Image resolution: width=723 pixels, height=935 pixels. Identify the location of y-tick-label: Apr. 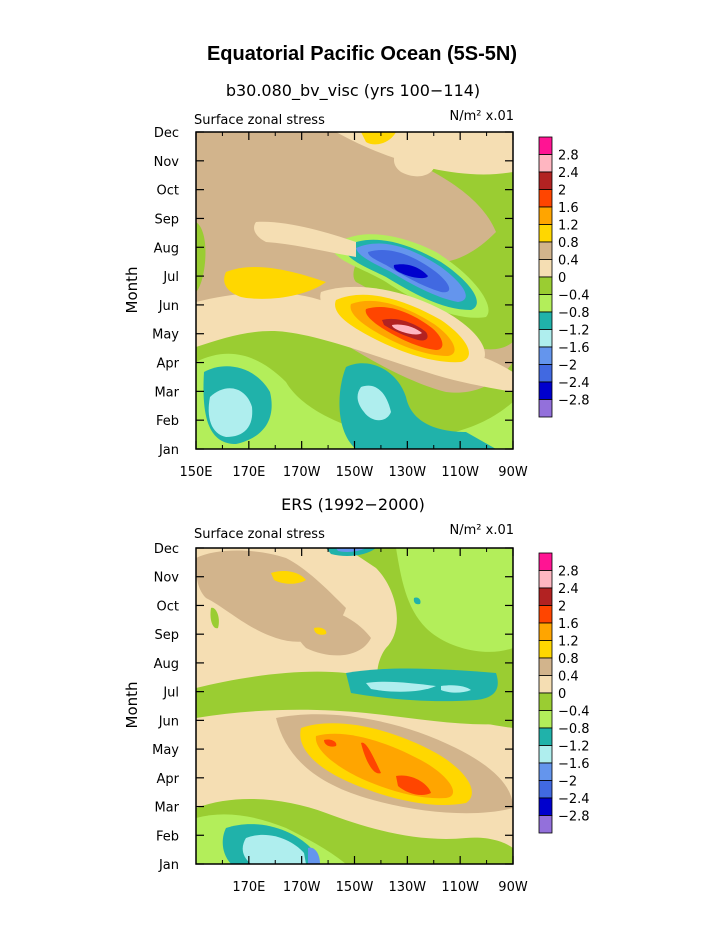
(168, 364).